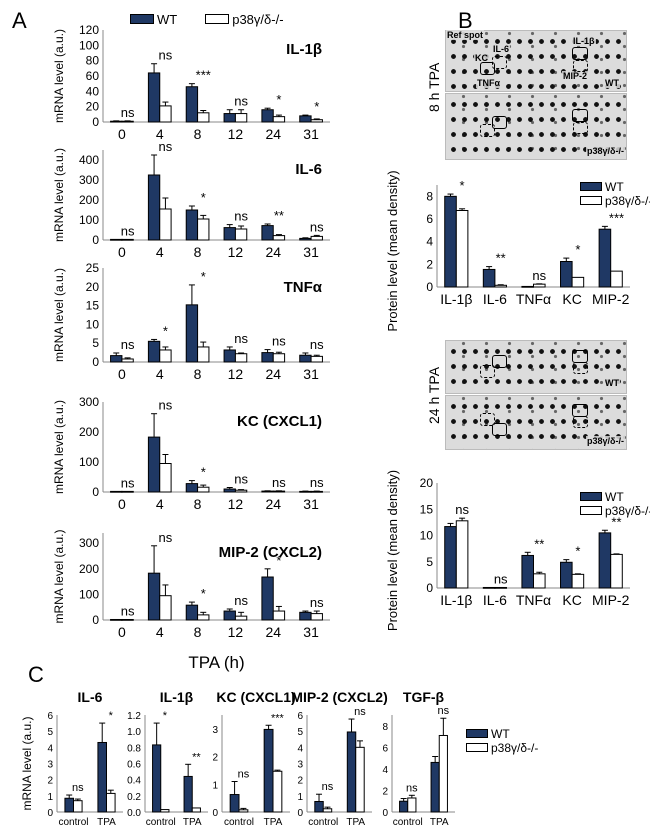  What do you see at coordinates (385, 727) in the screenshot?
I see `y-tick-label: 8` at bounding box center [385, 727].